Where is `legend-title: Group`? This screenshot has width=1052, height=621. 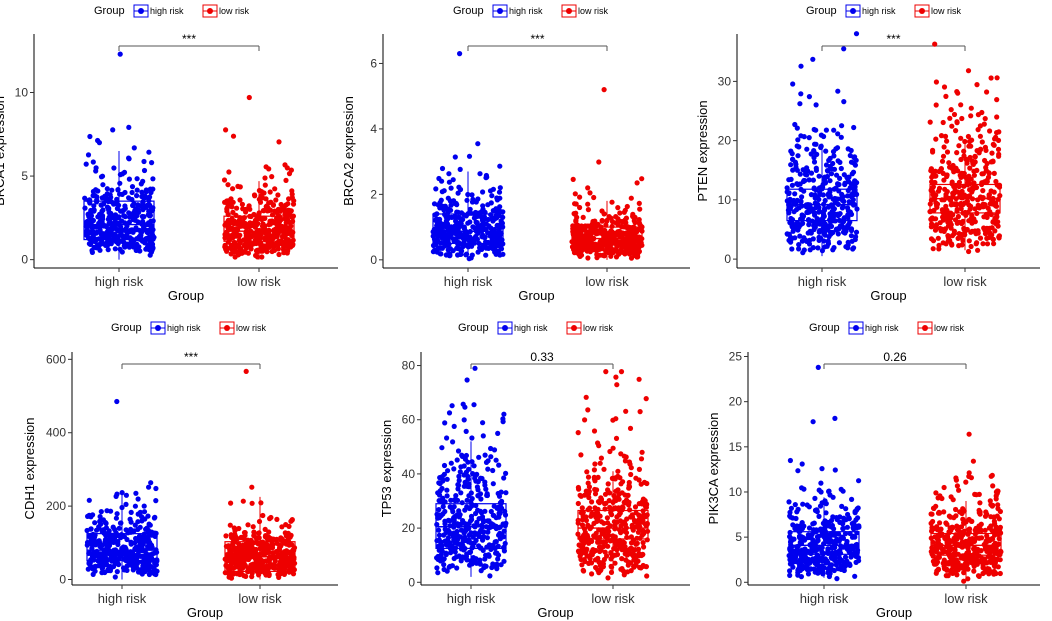 legend-title: Group is located at coordinates (109, 11).